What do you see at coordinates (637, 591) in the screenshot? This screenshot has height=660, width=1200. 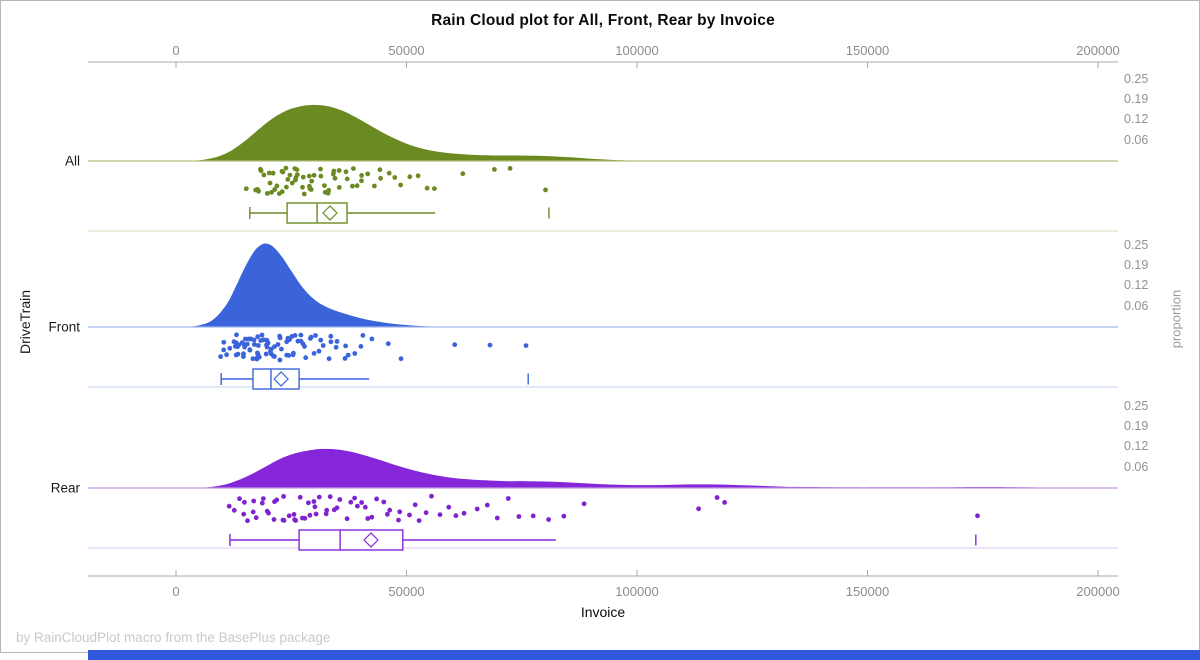 I see `x-tick-label-bottom: 100000` at bounding box center [637, 591].